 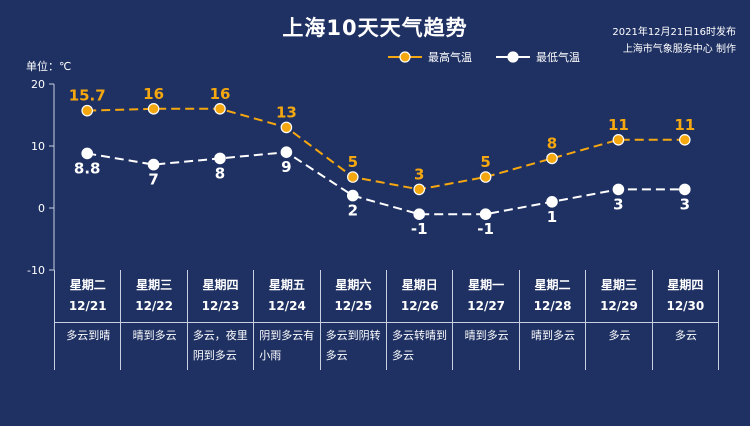 What do you see at coordinates (486, 285) in the screenshot?
I see `weekday-label: 星期一` at bounding box center [486, 285].